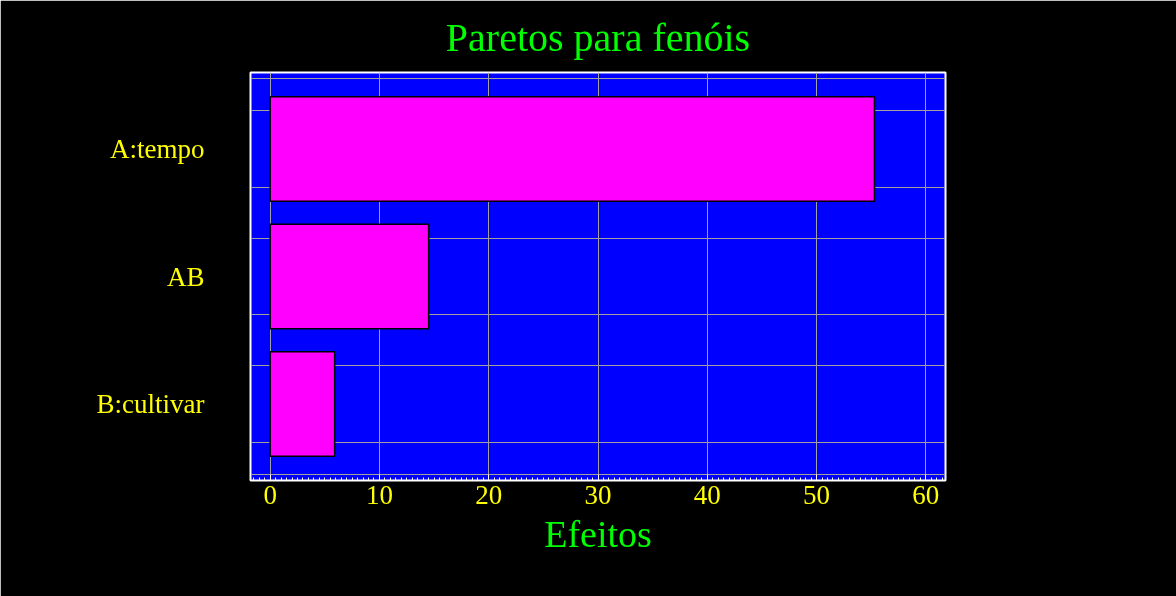  I want to click on x-tick-label: 50, so click(817, 494).